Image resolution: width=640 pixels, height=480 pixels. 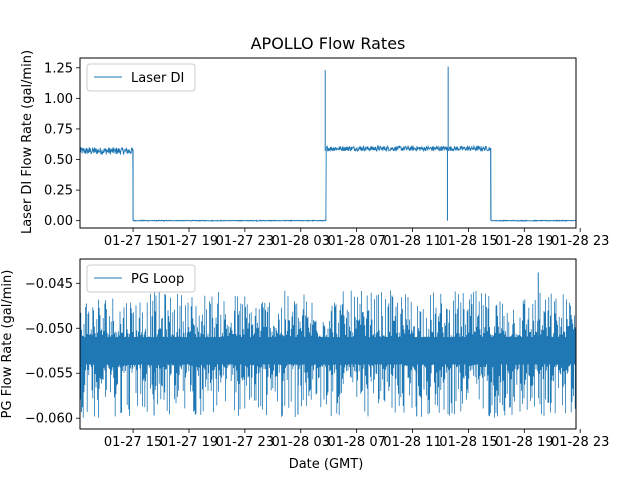 I want to click on y-tick-label: −0.060, so click(x=49, y=419).